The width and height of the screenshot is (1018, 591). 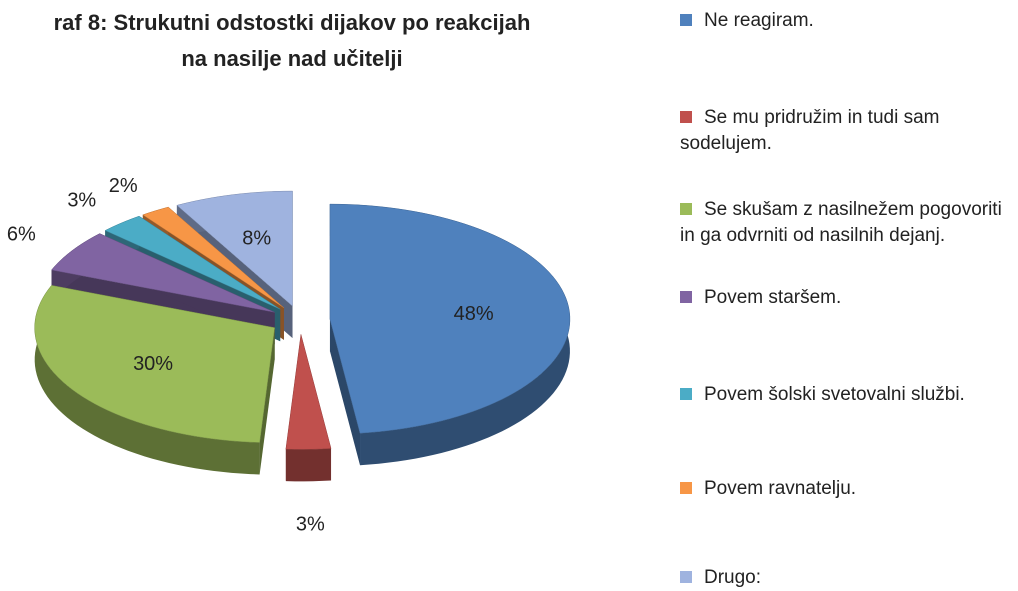 I want to click on legend-label: Povem šolski svetovalni službi., so click(x=834, y=394).